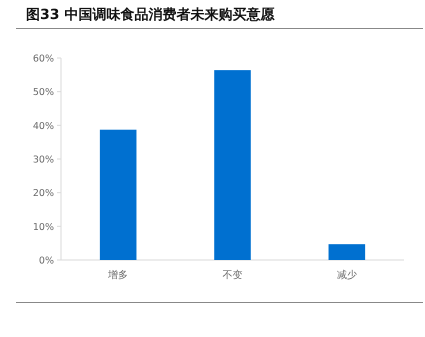 The height and width of the screenshot is (337, 425). Describe the element at coordinates (346, 275) in the screenshot. I see `x-tick-label: 减少` at that location.